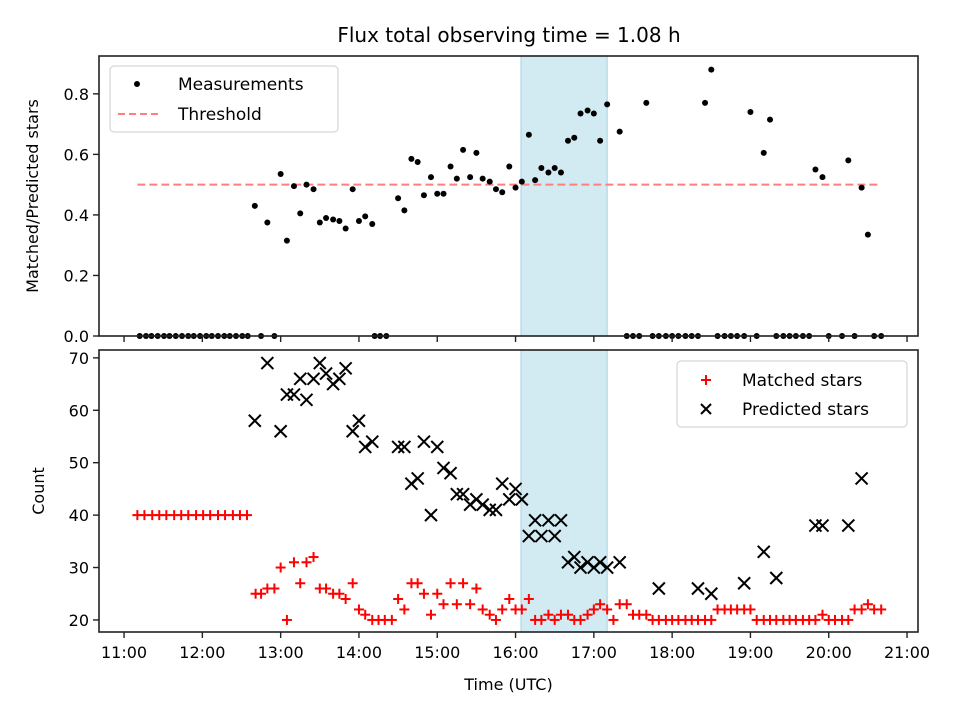 The height and width of the screenshot is (720, 960). What do you see at coordinates (805, 410) in the screenshot?
I see `legend-predicted-label: Predicted stars` at bounding box center [805, 410].